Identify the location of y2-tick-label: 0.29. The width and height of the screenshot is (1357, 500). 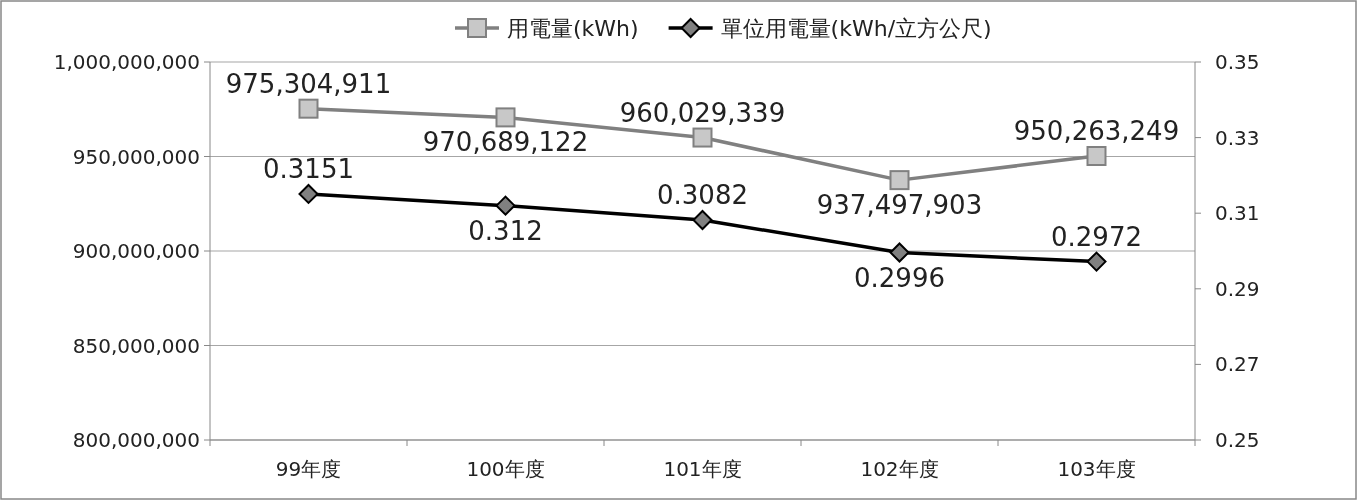
(1237, 288).